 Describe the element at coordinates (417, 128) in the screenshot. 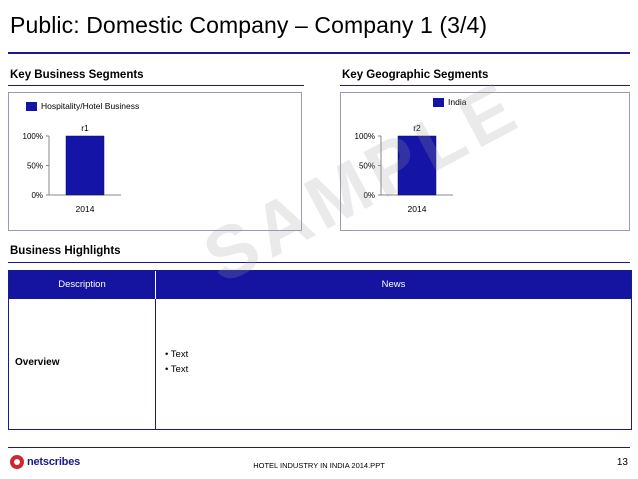

I see `data-label: r2` at that location.